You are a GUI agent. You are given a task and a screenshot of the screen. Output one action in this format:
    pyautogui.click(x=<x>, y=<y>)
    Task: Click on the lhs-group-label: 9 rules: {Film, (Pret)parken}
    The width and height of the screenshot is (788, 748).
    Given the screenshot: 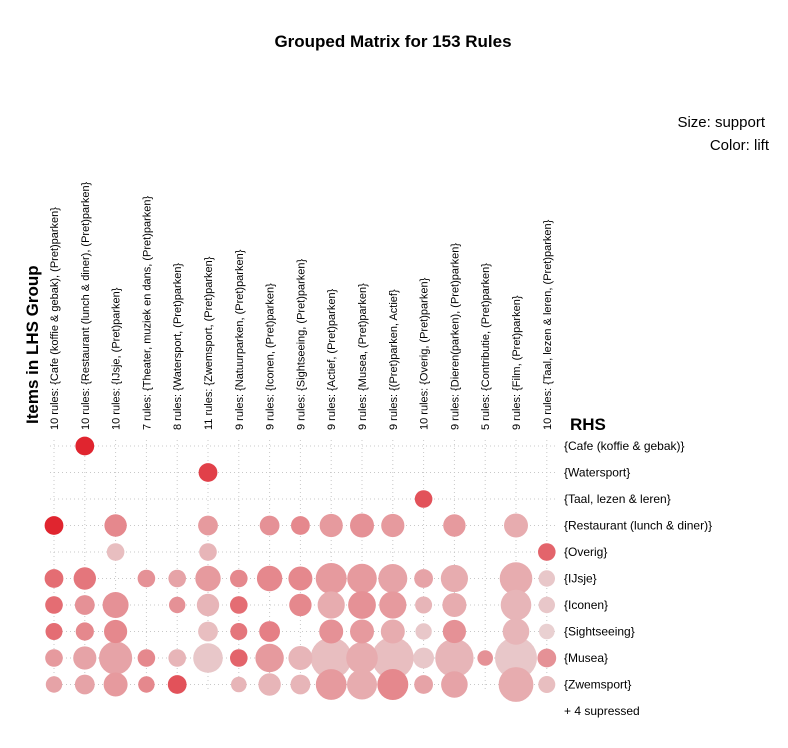 What is the action you would take?
    pyautogui.click(x=517, y=362)
    